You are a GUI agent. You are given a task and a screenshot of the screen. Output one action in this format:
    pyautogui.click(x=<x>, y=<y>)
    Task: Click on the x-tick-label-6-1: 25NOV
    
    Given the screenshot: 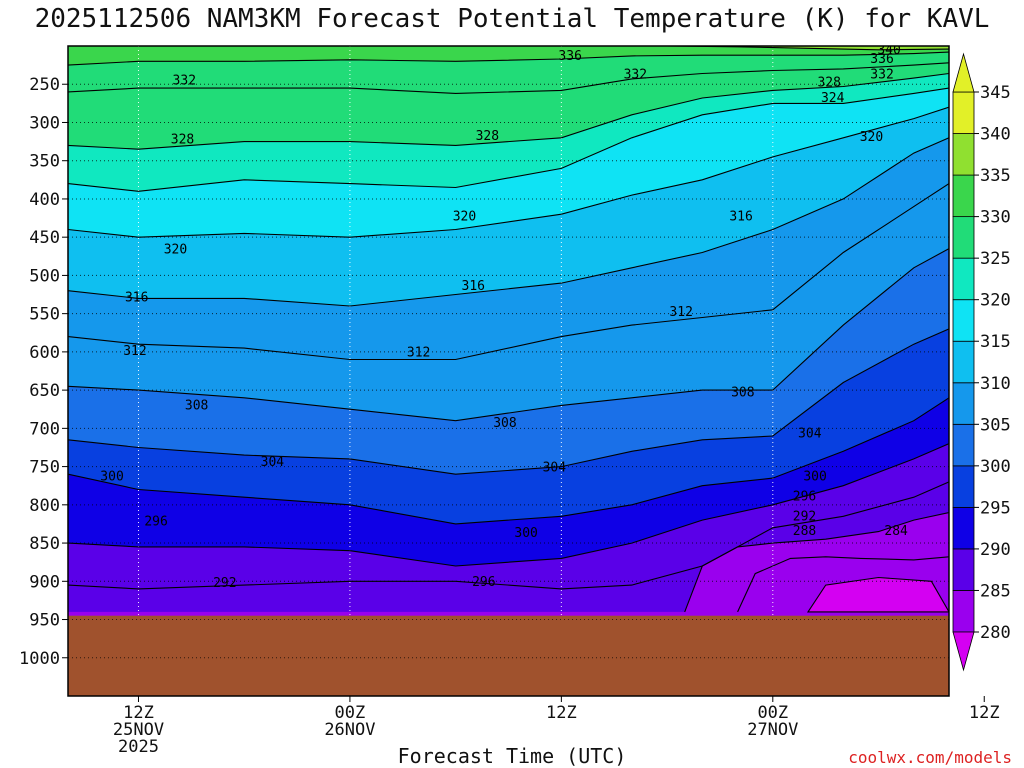 What is the action you would take?
    pyautogui.click(x=138, y=730)
    